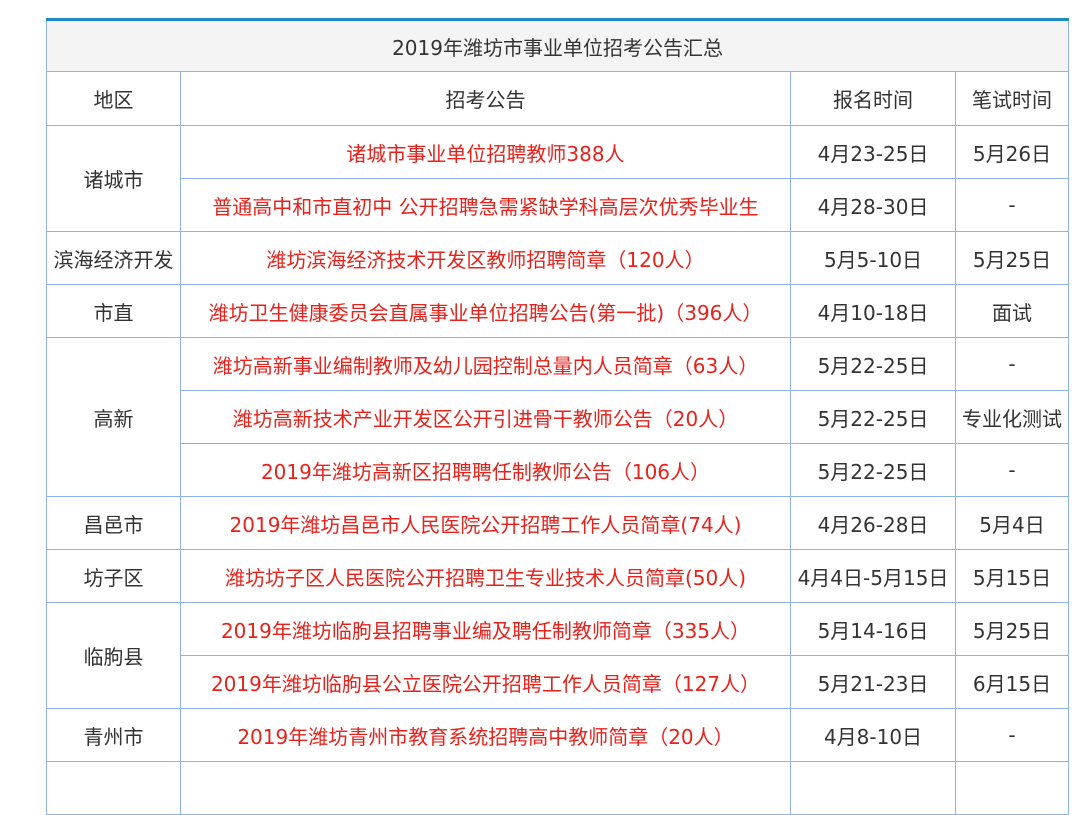 The height and width of the screenshot is (815, 1080). What do you see at coordinates (113, 576) in the screenshot?
I see `region-cell: 坊子区` at bounding box center [113, 576].